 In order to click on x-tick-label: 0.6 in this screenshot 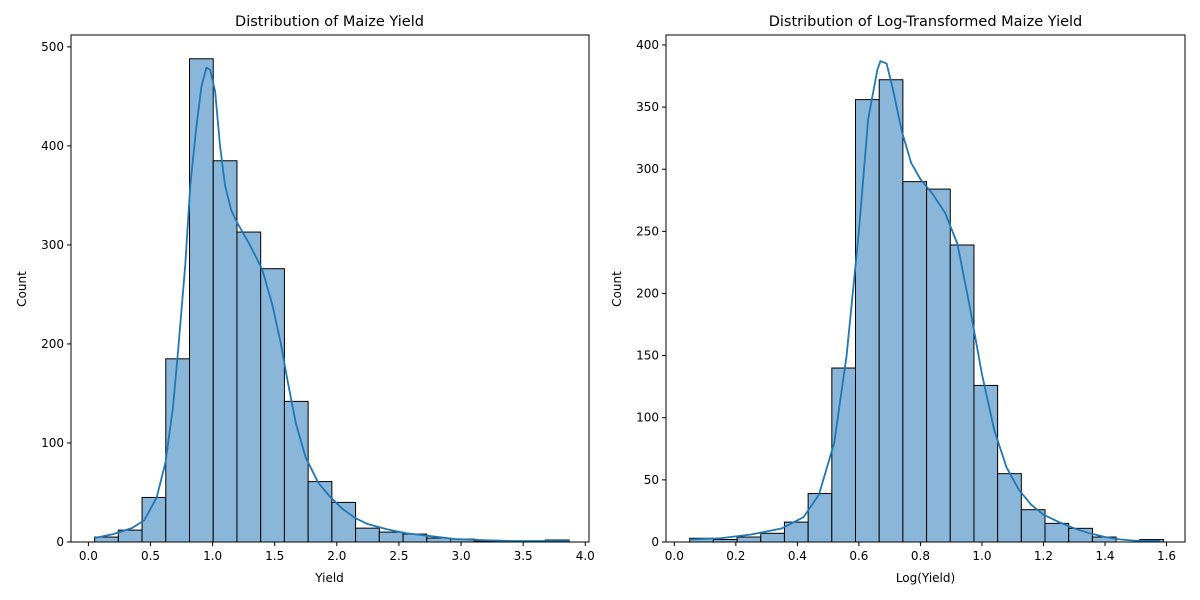, I will do `click(858, 556)`.